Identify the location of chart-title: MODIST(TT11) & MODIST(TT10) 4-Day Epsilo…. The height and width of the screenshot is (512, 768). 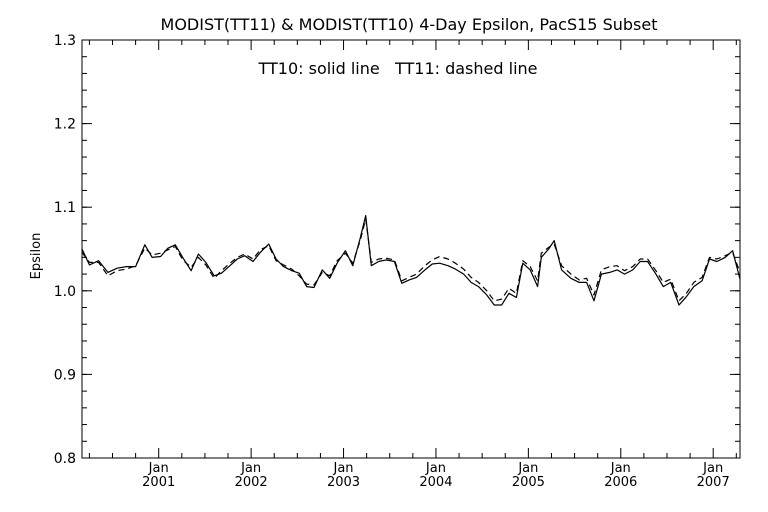
(409, 24).